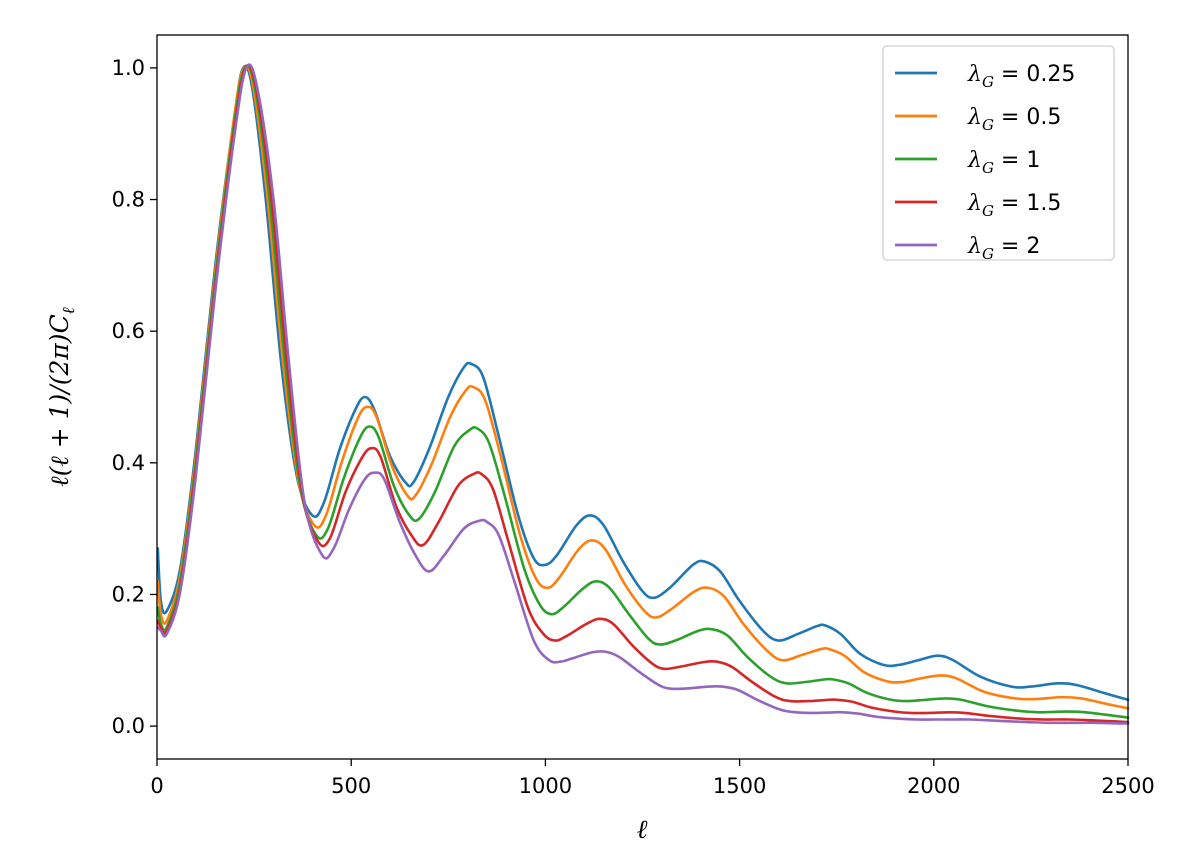 This screenshot has height=863, width=1200. What do you see at coordinates (1127, 786) in the screenshot?
I see `x-tick-label: 2500` at bounding box center [1127, 786].